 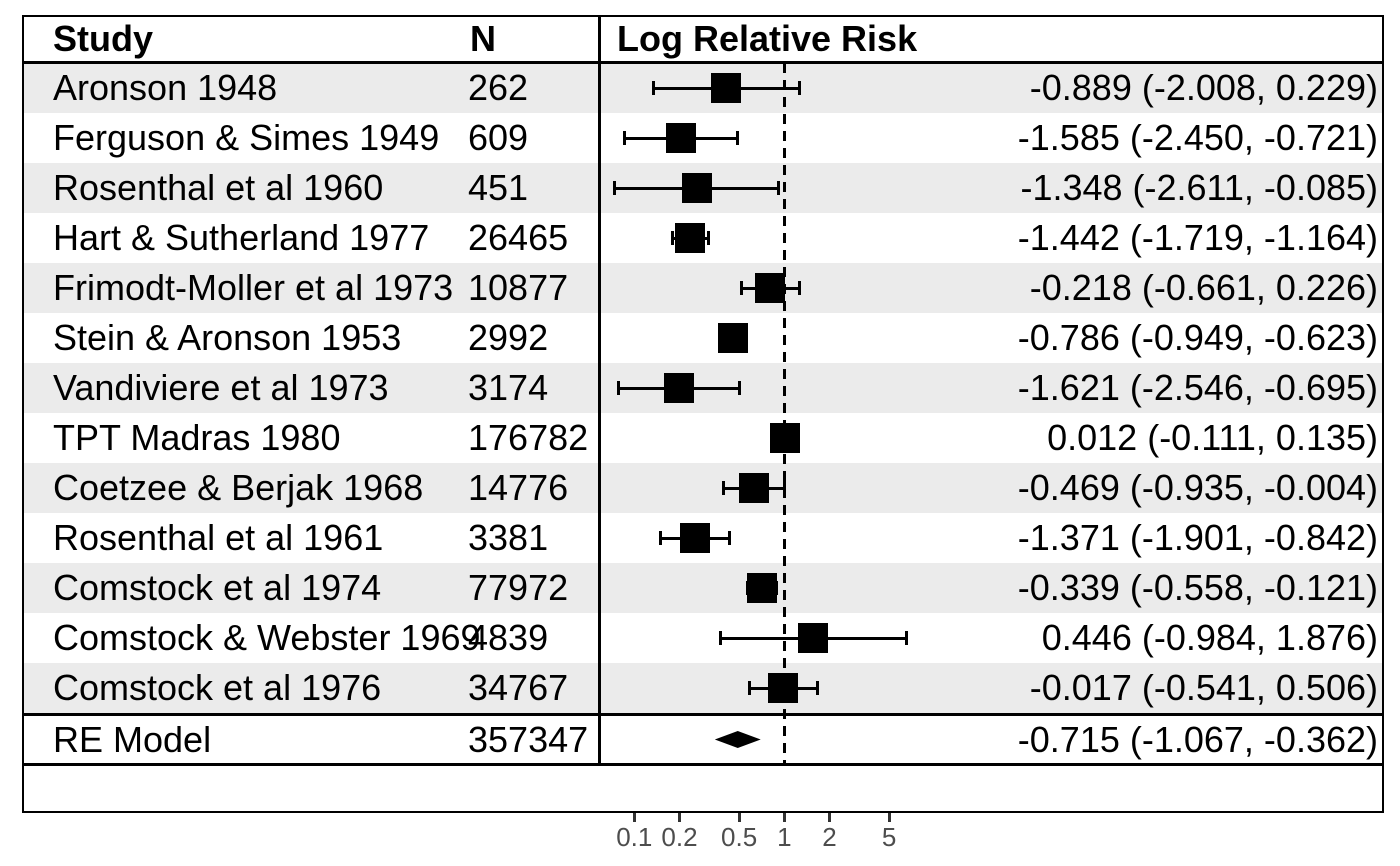 I want to click on estimate-label: -0.469 (-0.935, -0.004), so click(x=1197, y=487).